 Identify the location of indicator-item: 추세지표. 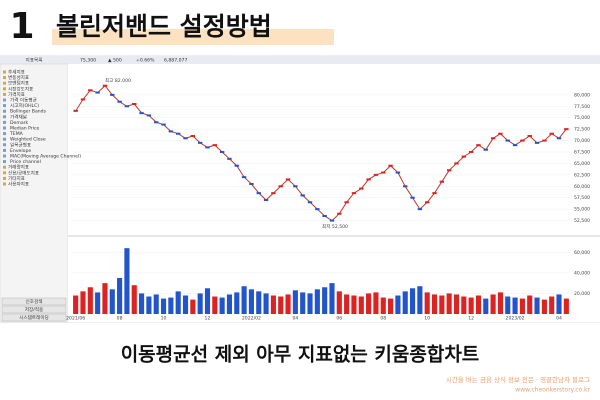
(16, 72).